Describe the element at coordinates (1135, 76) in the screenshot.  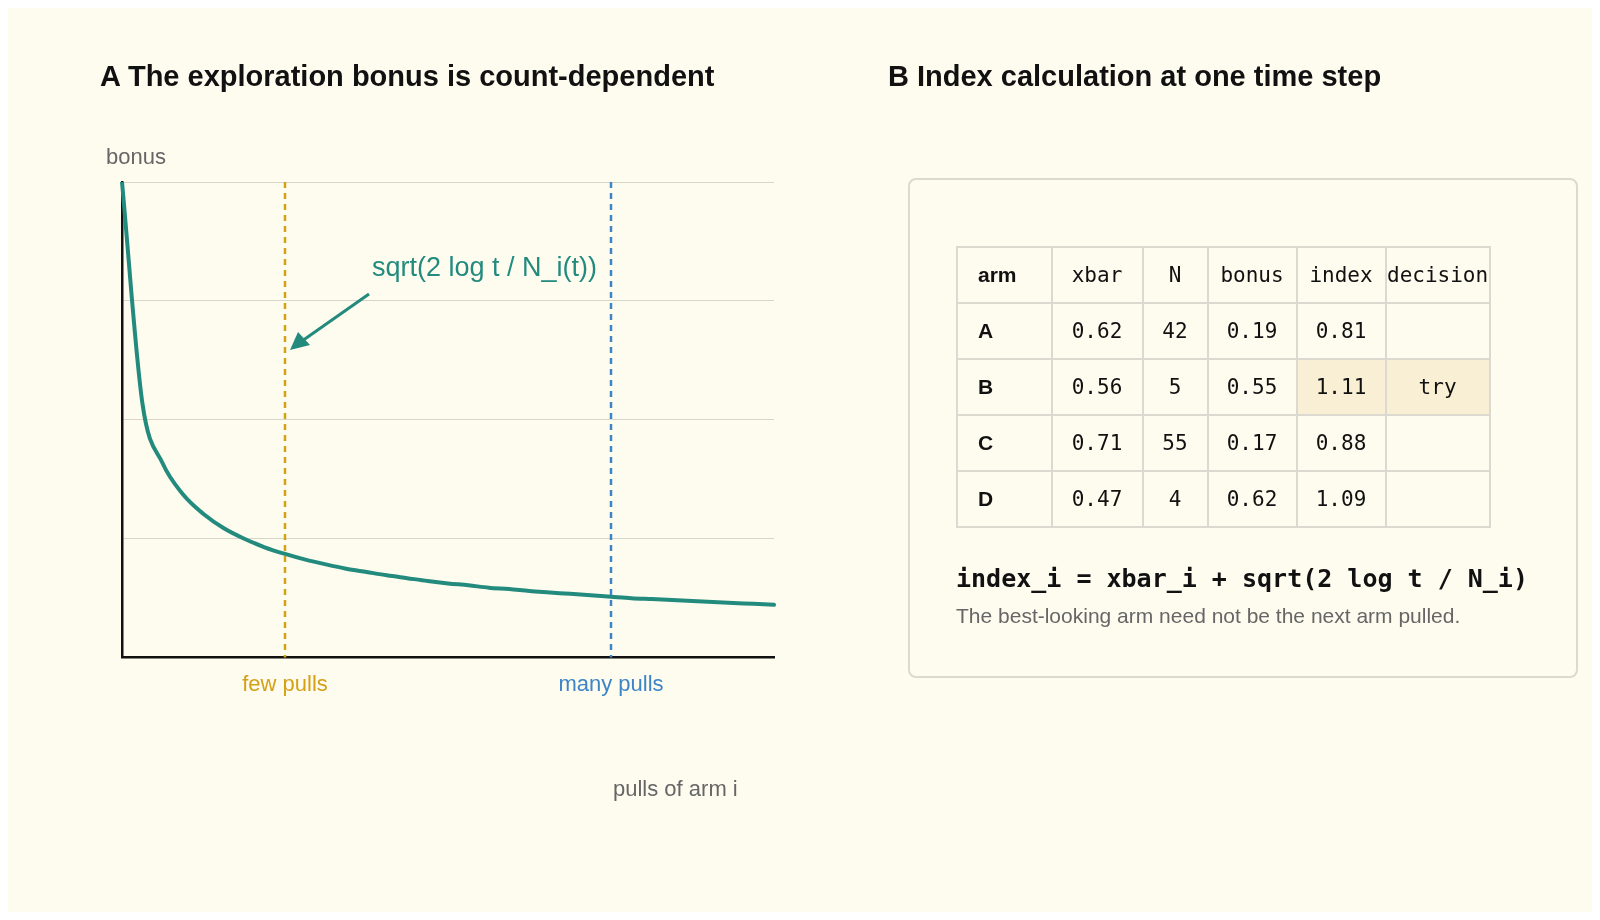
I see `text: B Index calculation at one time step` at that location.